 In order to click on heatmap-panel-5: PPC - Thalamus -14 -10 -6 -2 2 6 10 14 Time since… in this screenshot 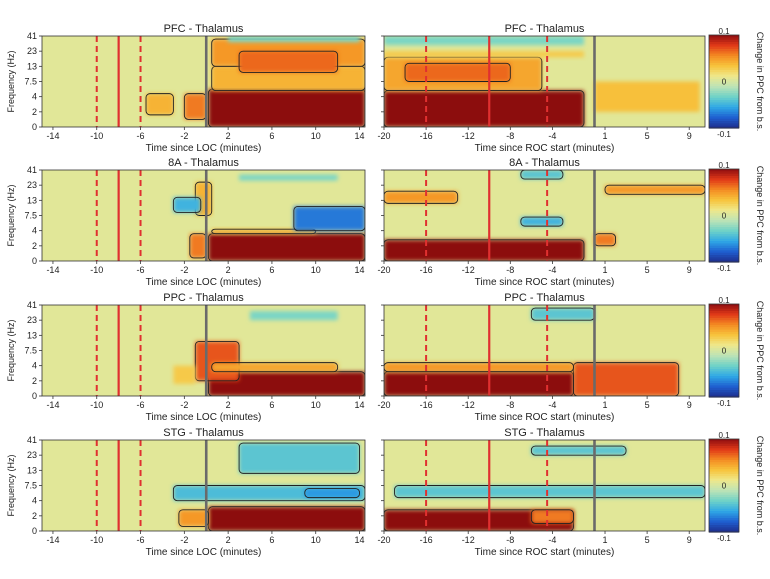, I will do `click(186, 357)`.